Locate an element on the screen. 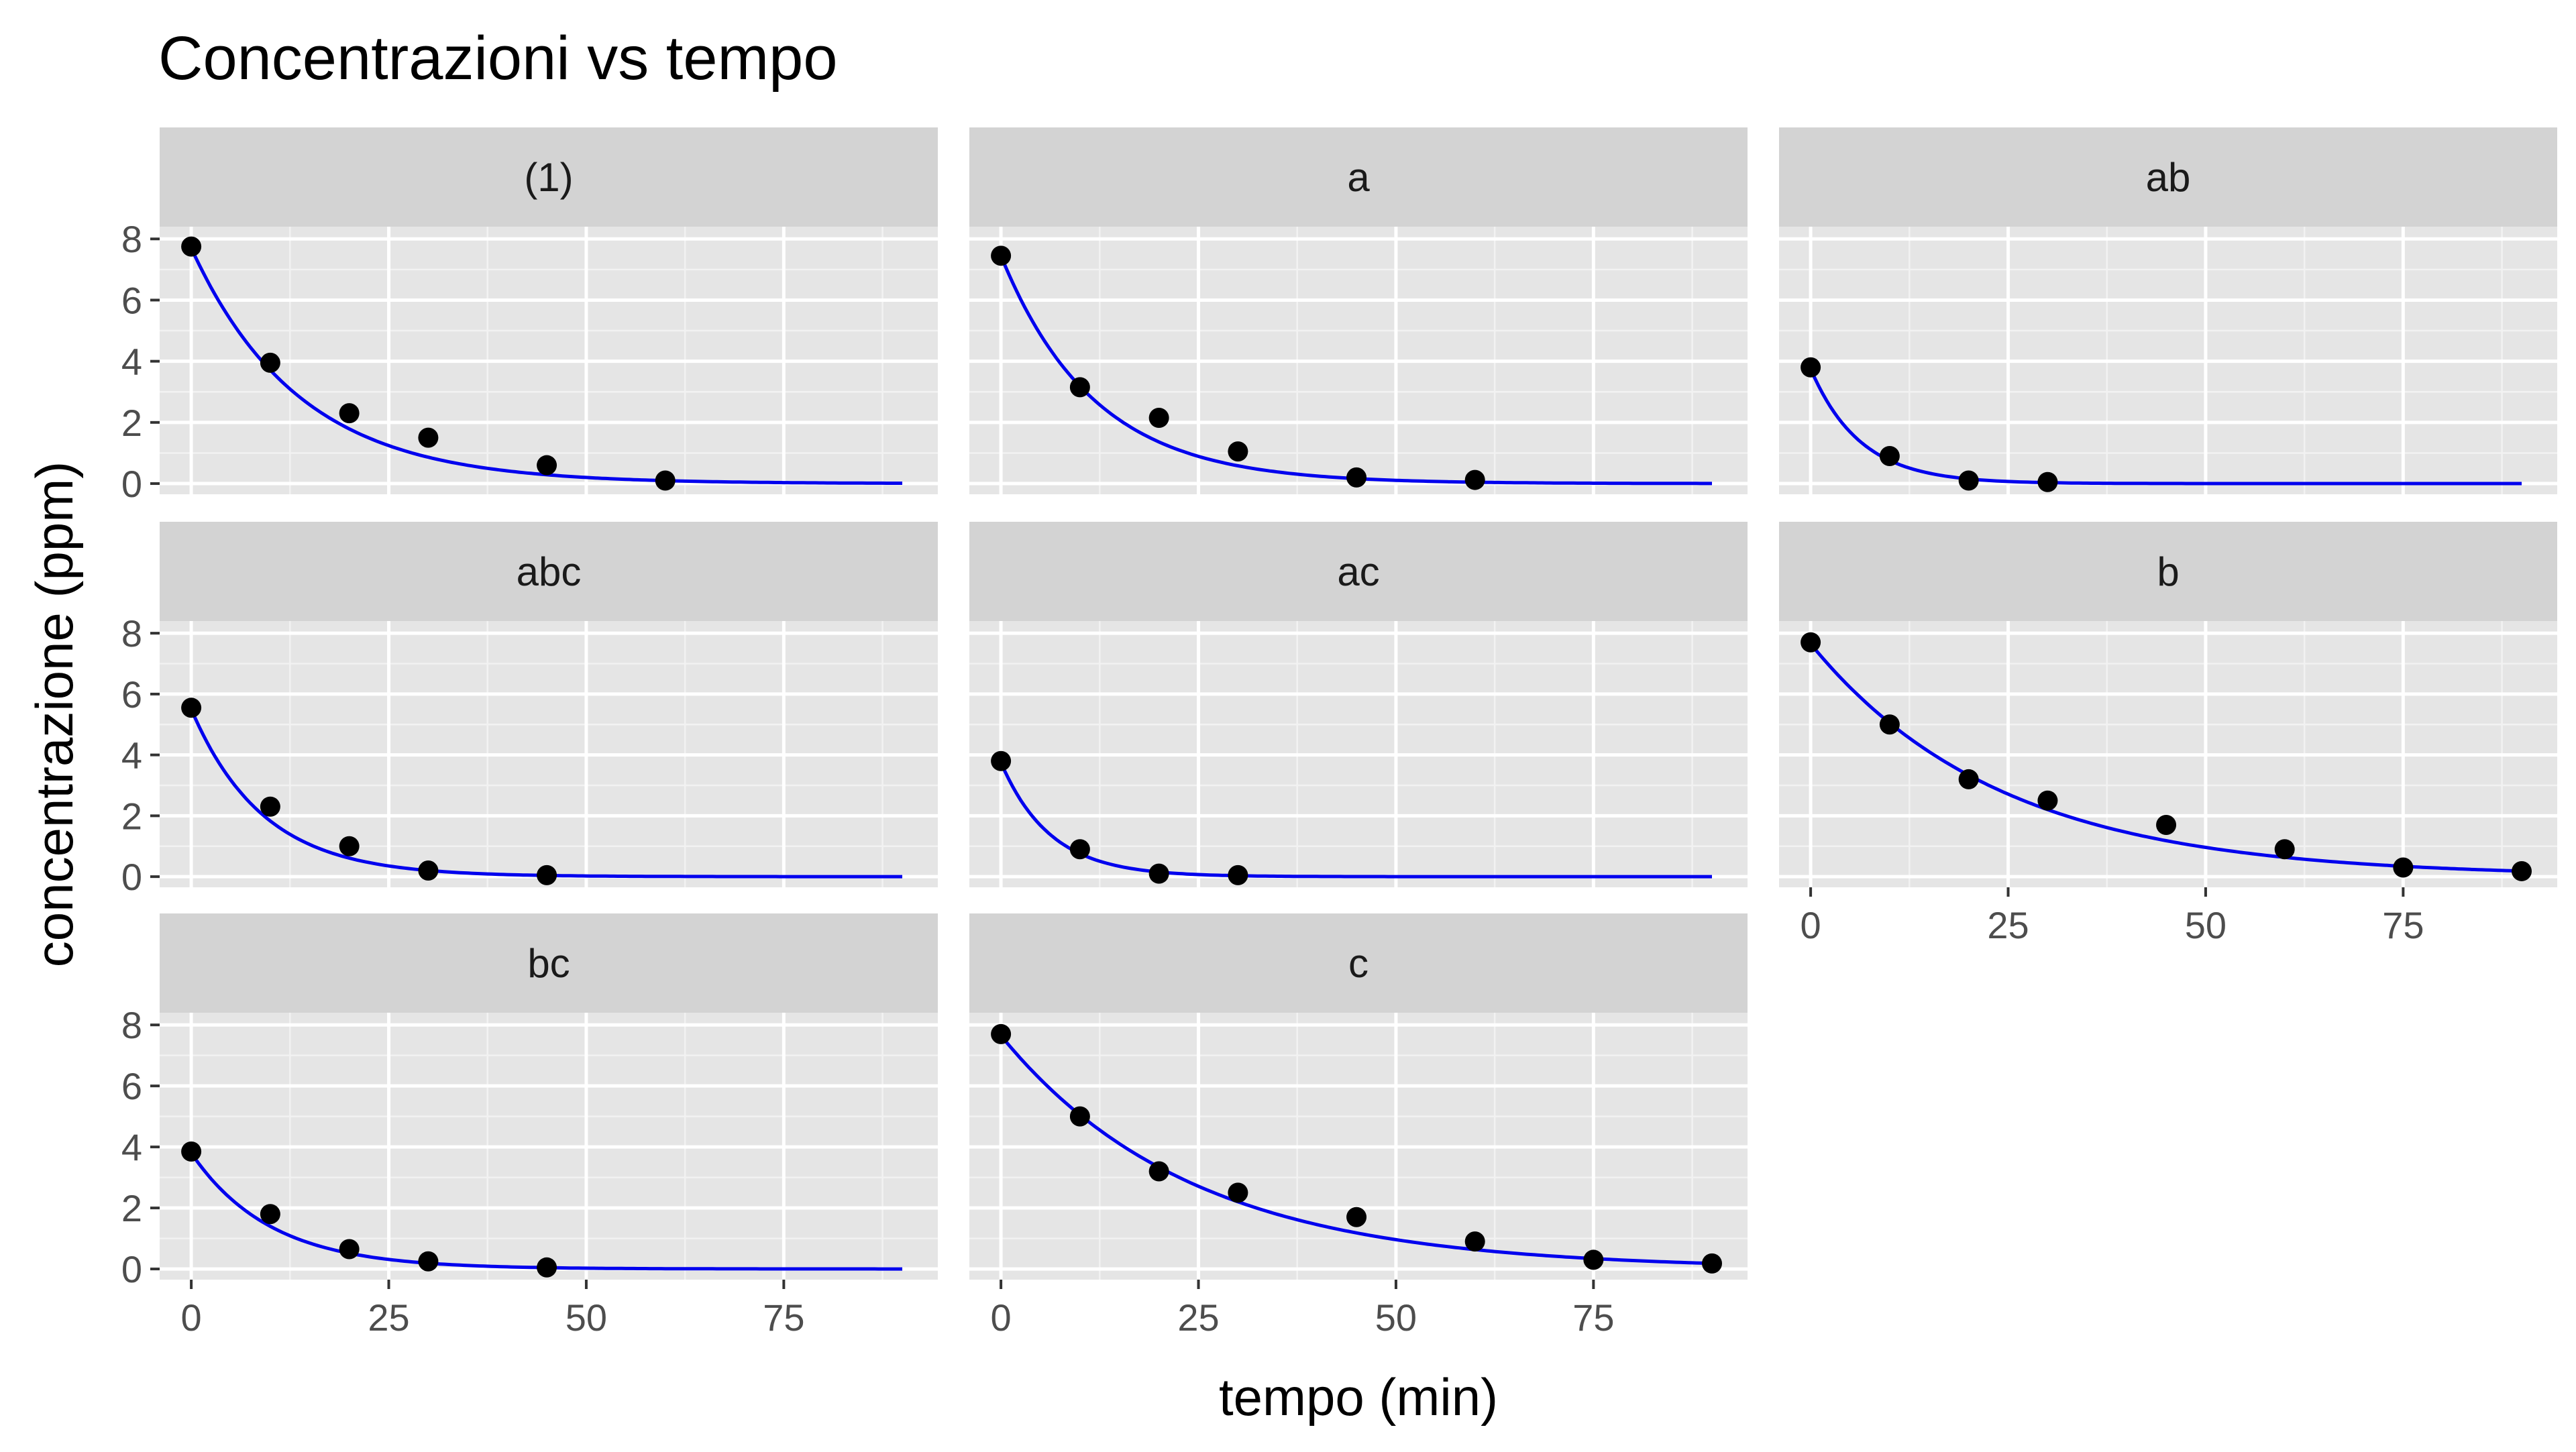  facet-strip-label: a is located at coordinates (1358, 177).